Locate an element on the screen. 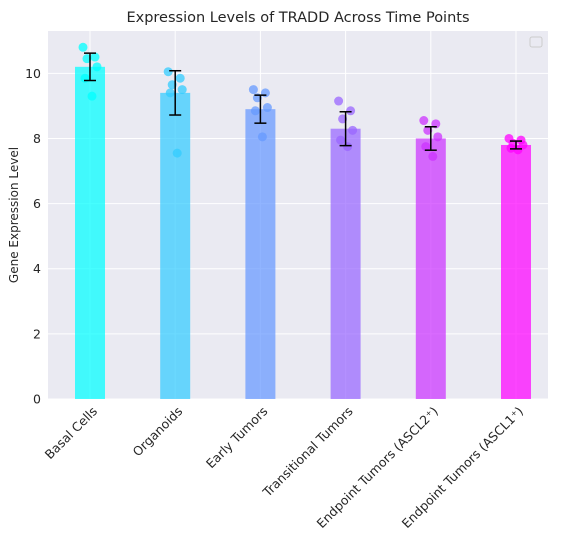 The height and width of the screenshot is (548, 586). y-tick-label: 6 is located at coordinates (37, 203).